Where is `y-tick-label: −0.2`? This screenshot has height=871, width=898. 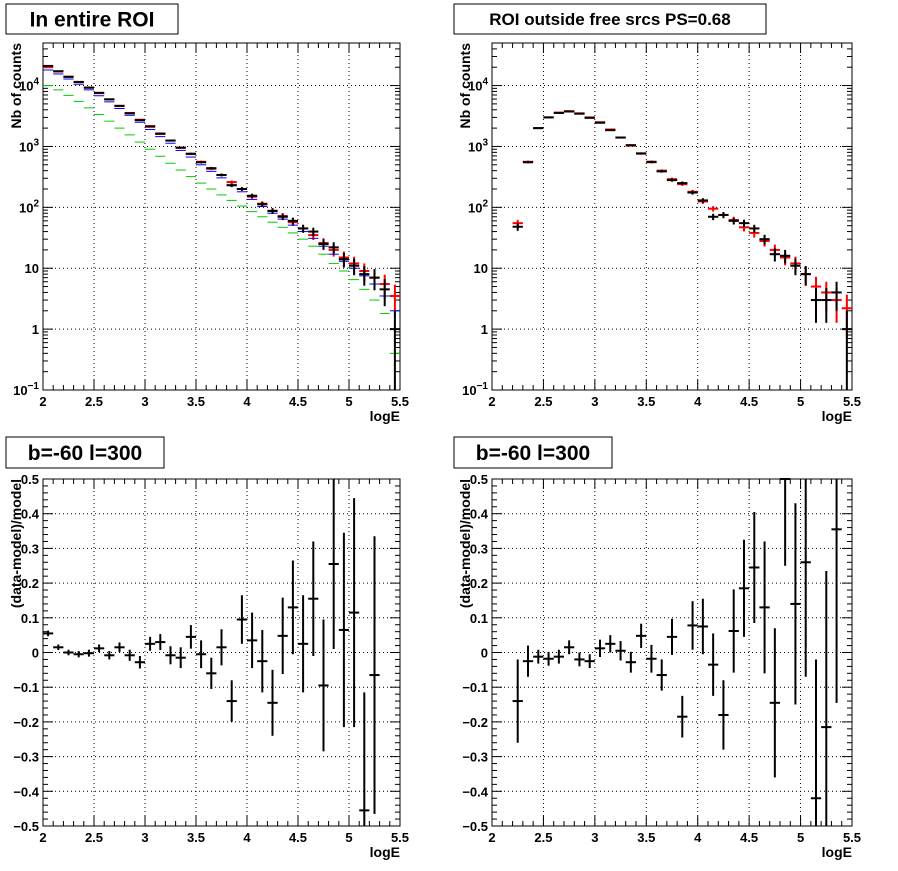
y-tick-label: −0.2 is located at coordinates (475, 722).